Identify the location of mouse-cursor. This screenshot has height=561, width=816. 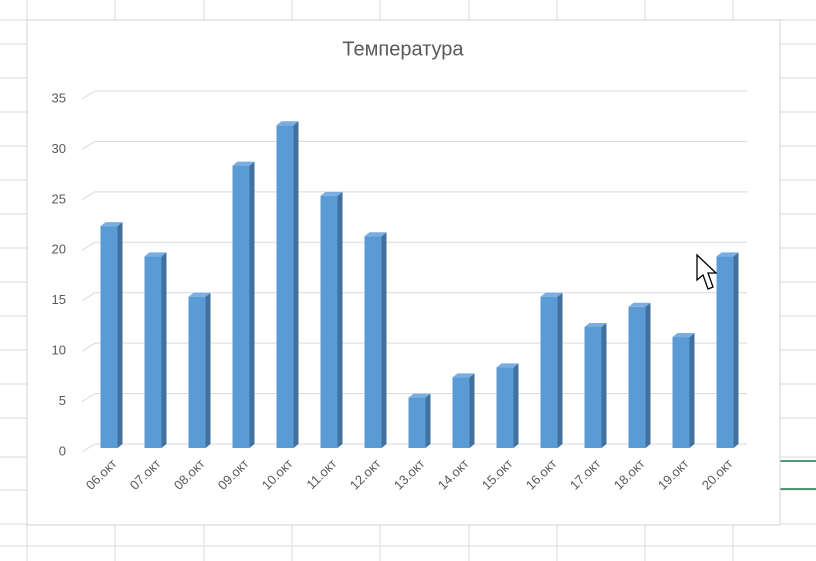
(707, 271).